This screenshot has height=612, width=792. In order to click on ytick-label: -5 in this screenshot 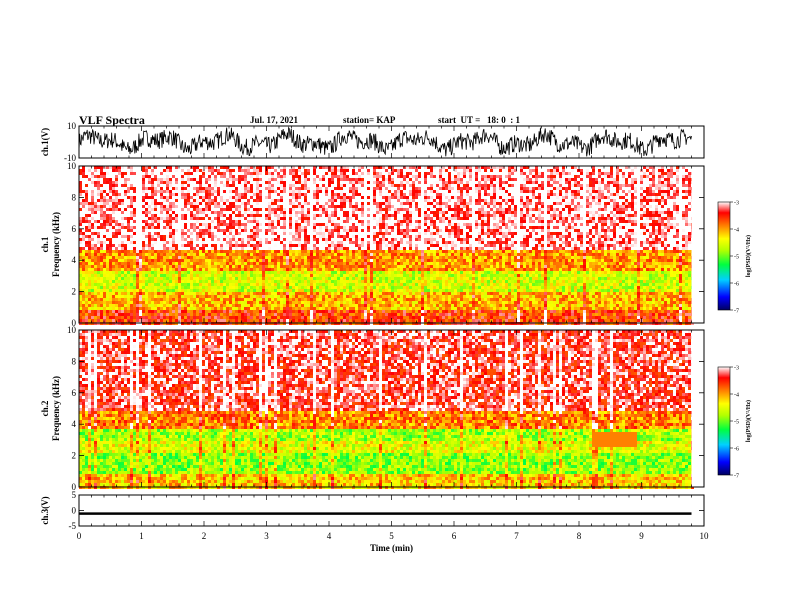, I will do `click(73, 526)`.